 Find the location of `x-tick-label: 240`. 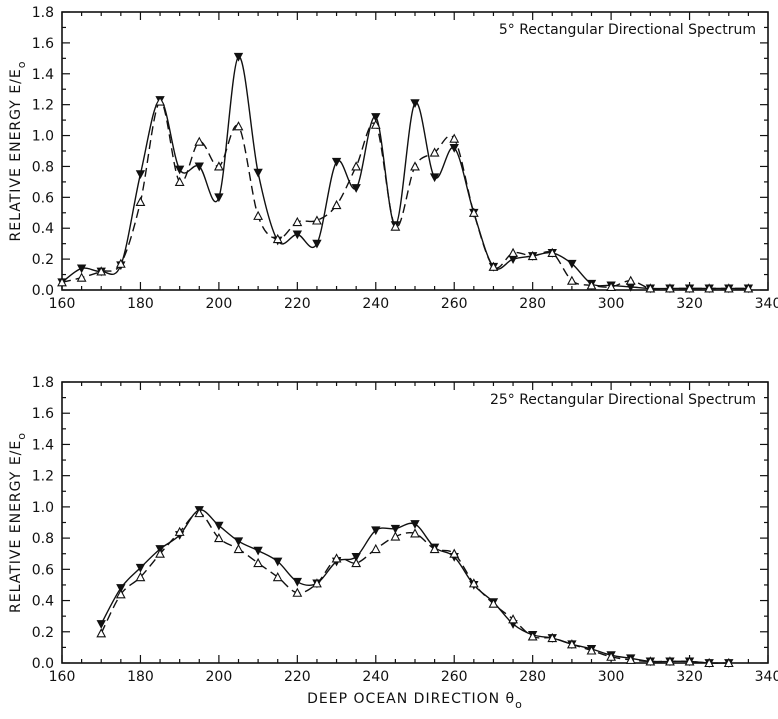

x-tick-label: 240 is located at coordinates (375, 677).